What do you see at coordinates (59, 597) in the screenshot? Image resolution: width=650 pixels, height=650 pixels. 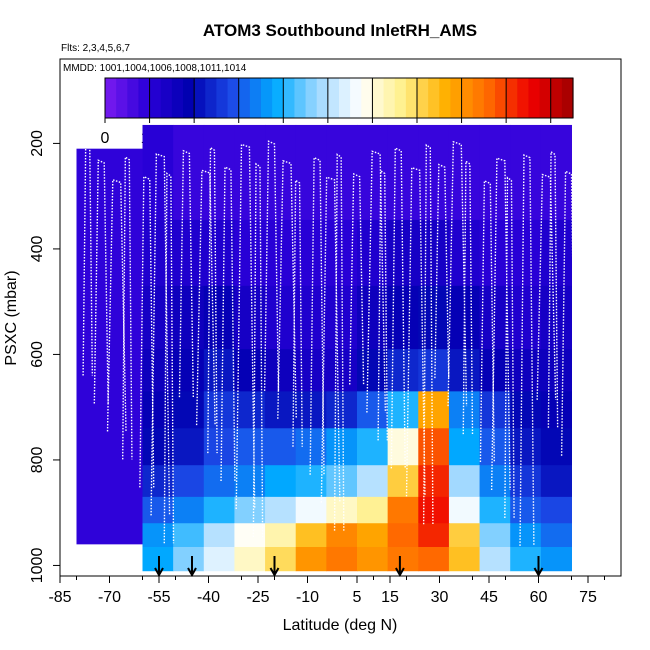 I see `x-tick-label: -85` at bounding box center [59, 597].